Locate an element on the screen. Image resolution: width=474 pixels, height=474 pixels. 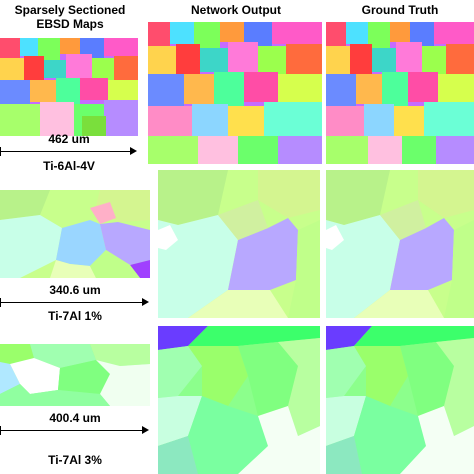
header-sparse-line2: EBSD Maps is located at coordinates (70, 24).